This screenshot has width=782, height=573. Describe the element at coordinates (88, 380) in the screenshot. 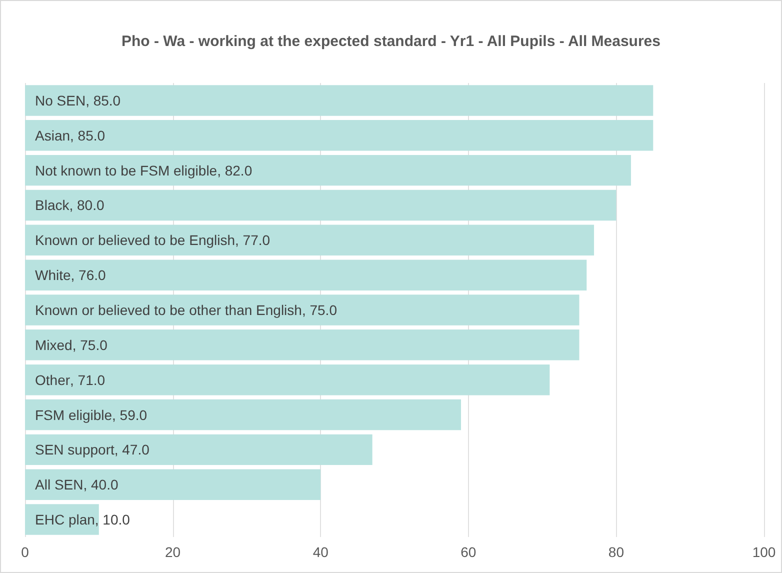

I see `data-label: , 71.0` at that location.